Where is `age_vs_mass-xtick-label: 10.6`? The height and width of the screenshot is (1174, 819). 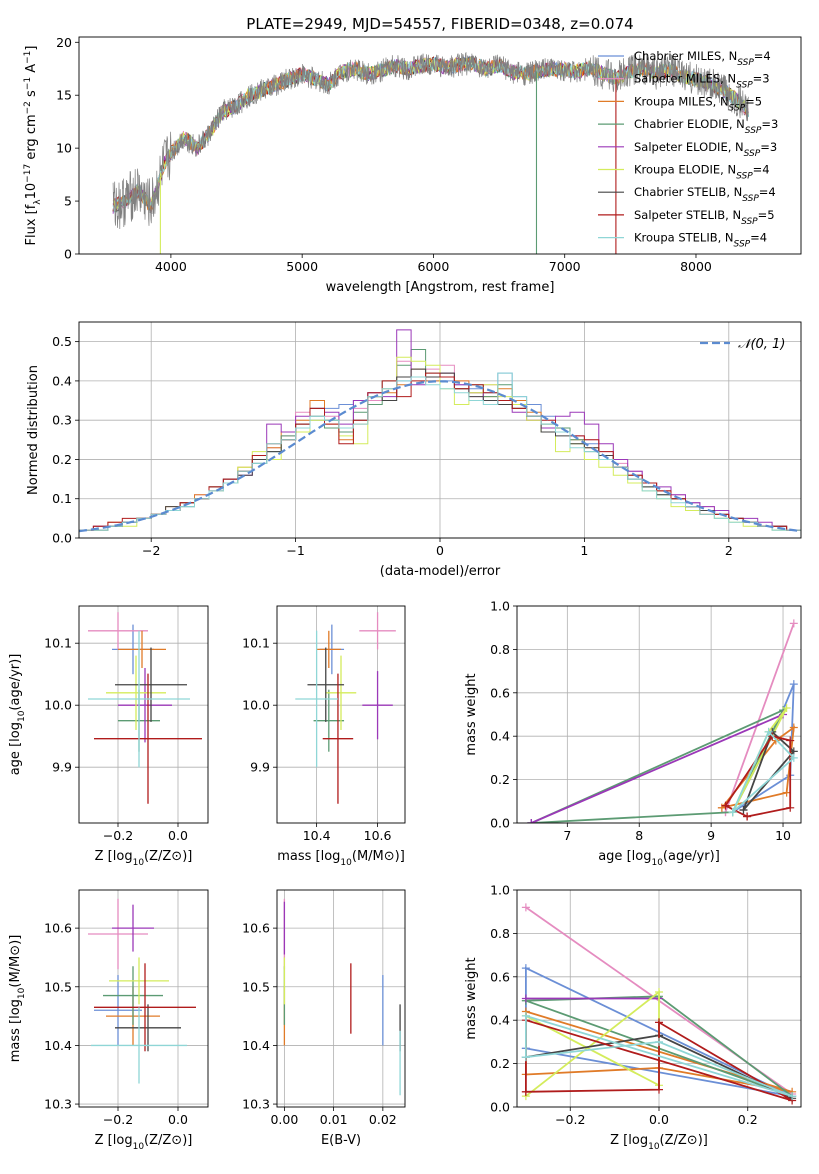
age_vs_mass-xtick-label: 10.6 is located at coordinates (378, 835).